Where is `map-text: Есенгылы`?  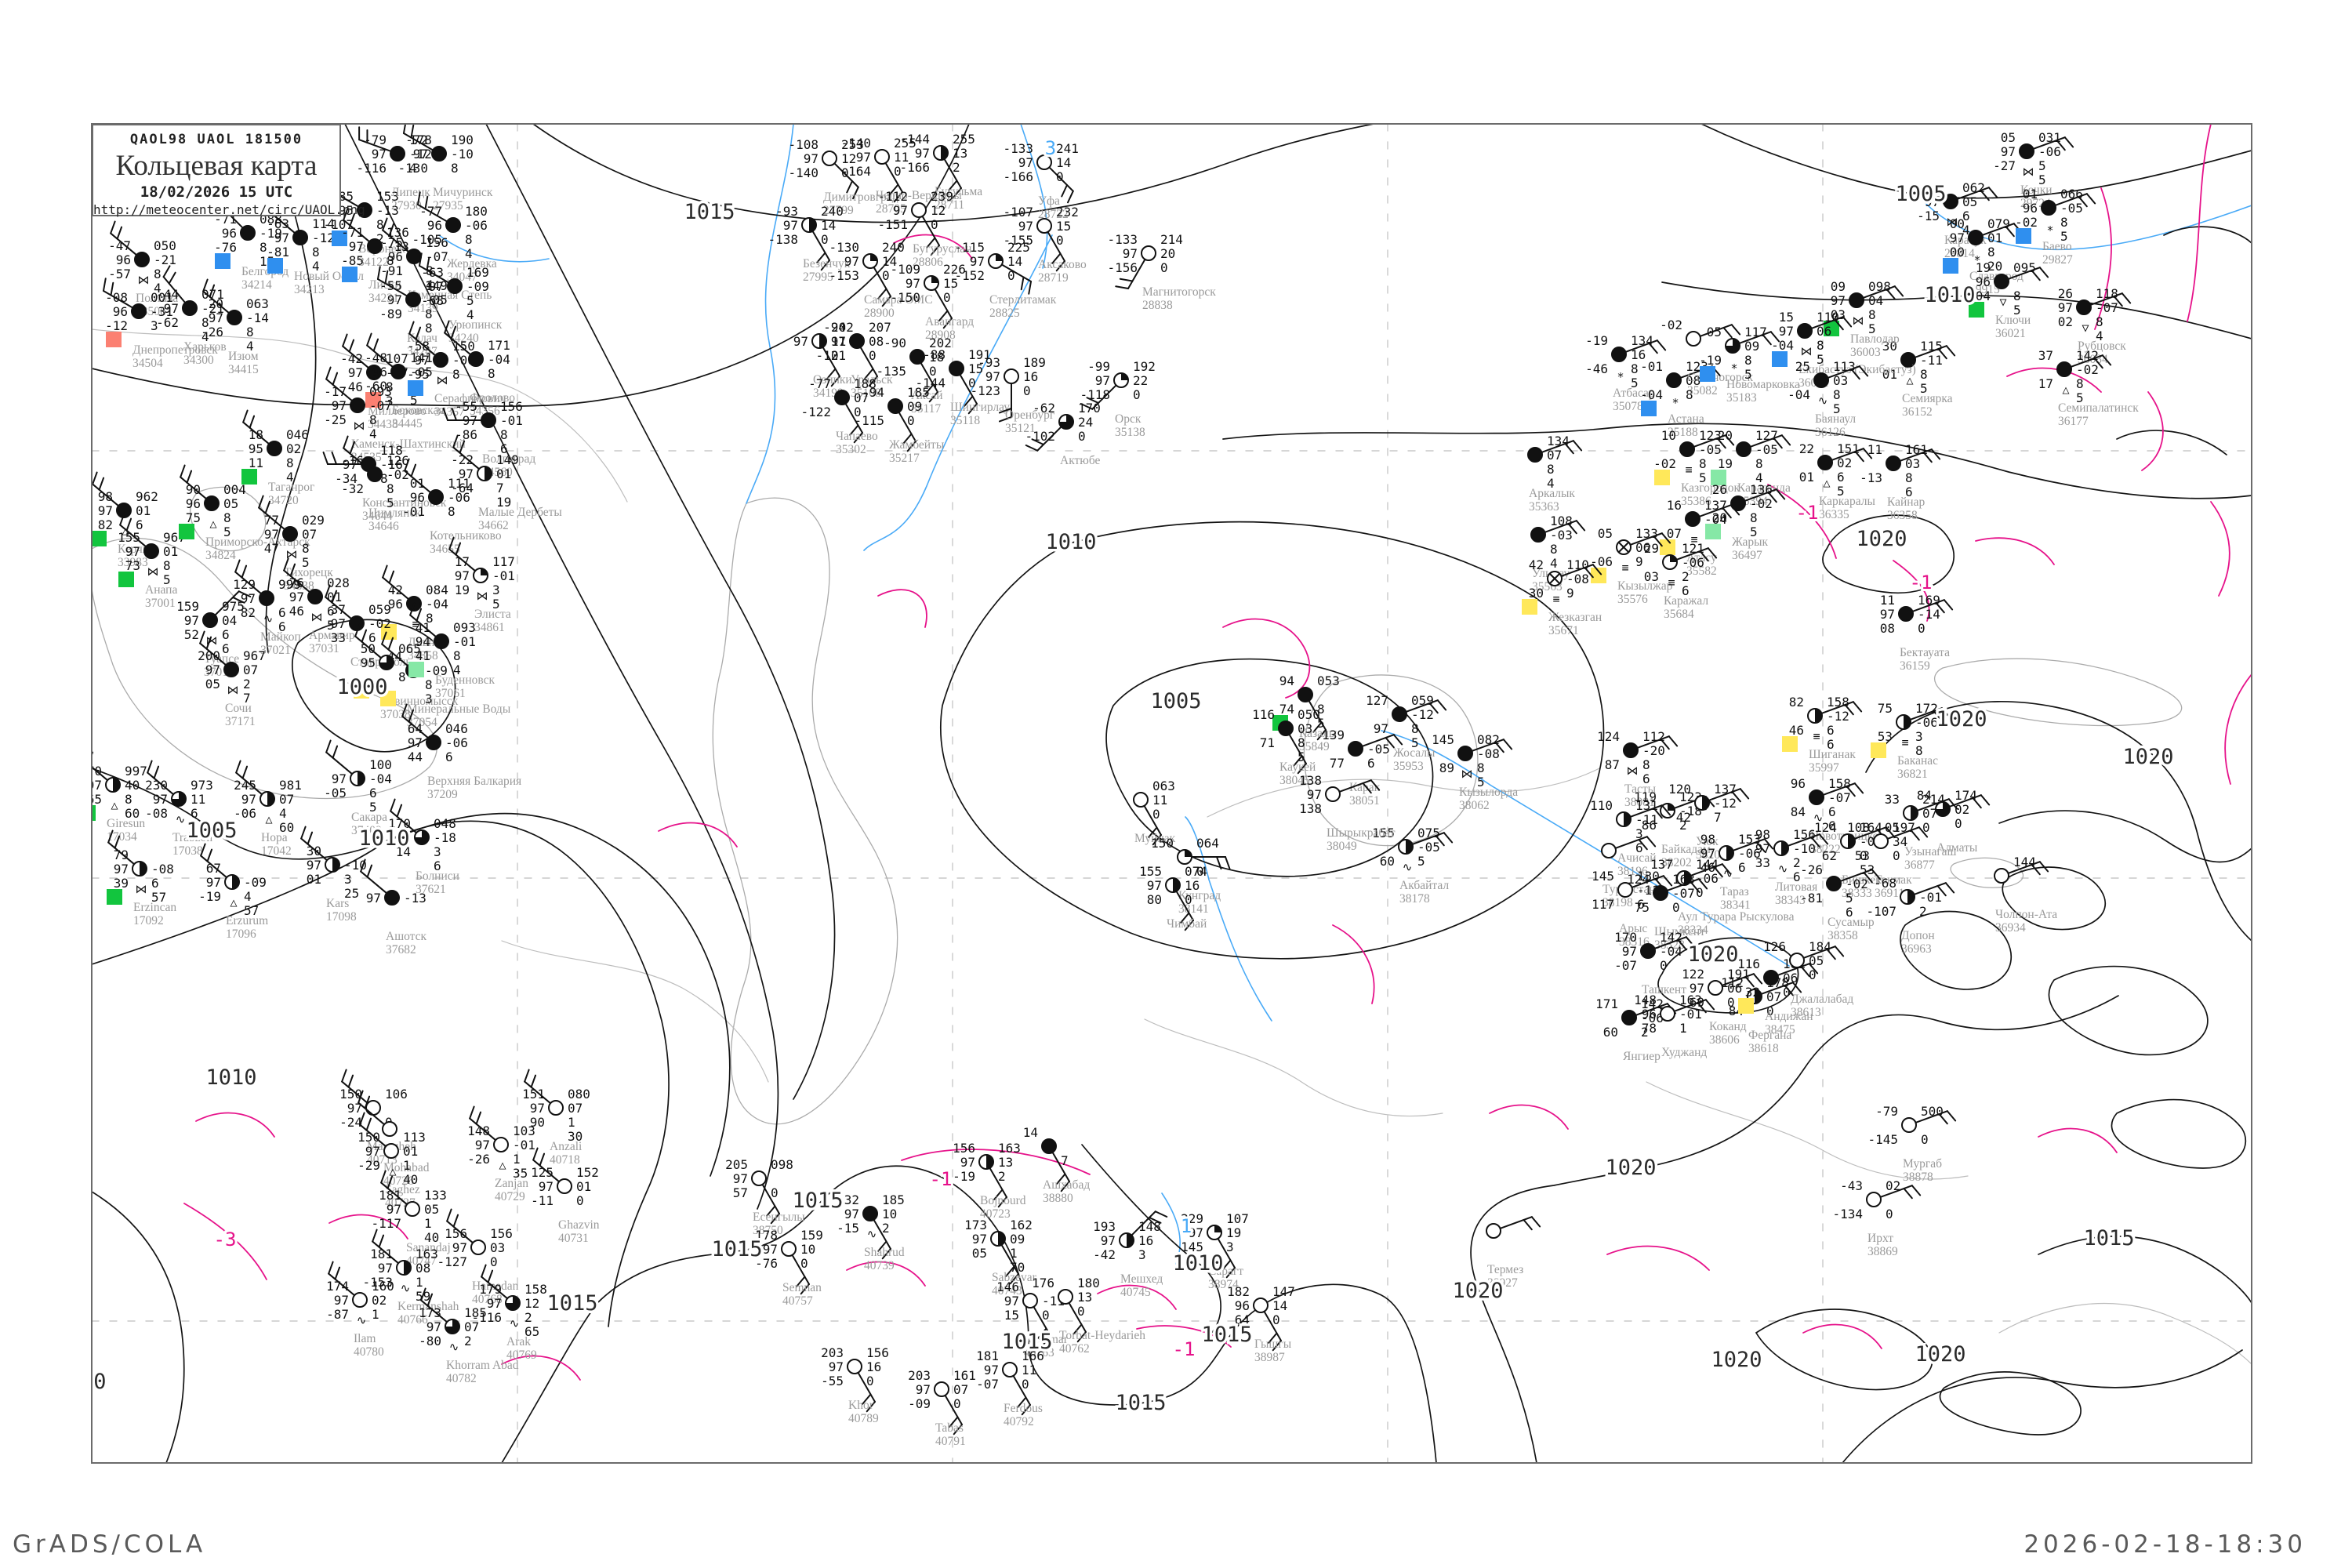 map-text: Есенгылы is located at coordinates (779, 1217).